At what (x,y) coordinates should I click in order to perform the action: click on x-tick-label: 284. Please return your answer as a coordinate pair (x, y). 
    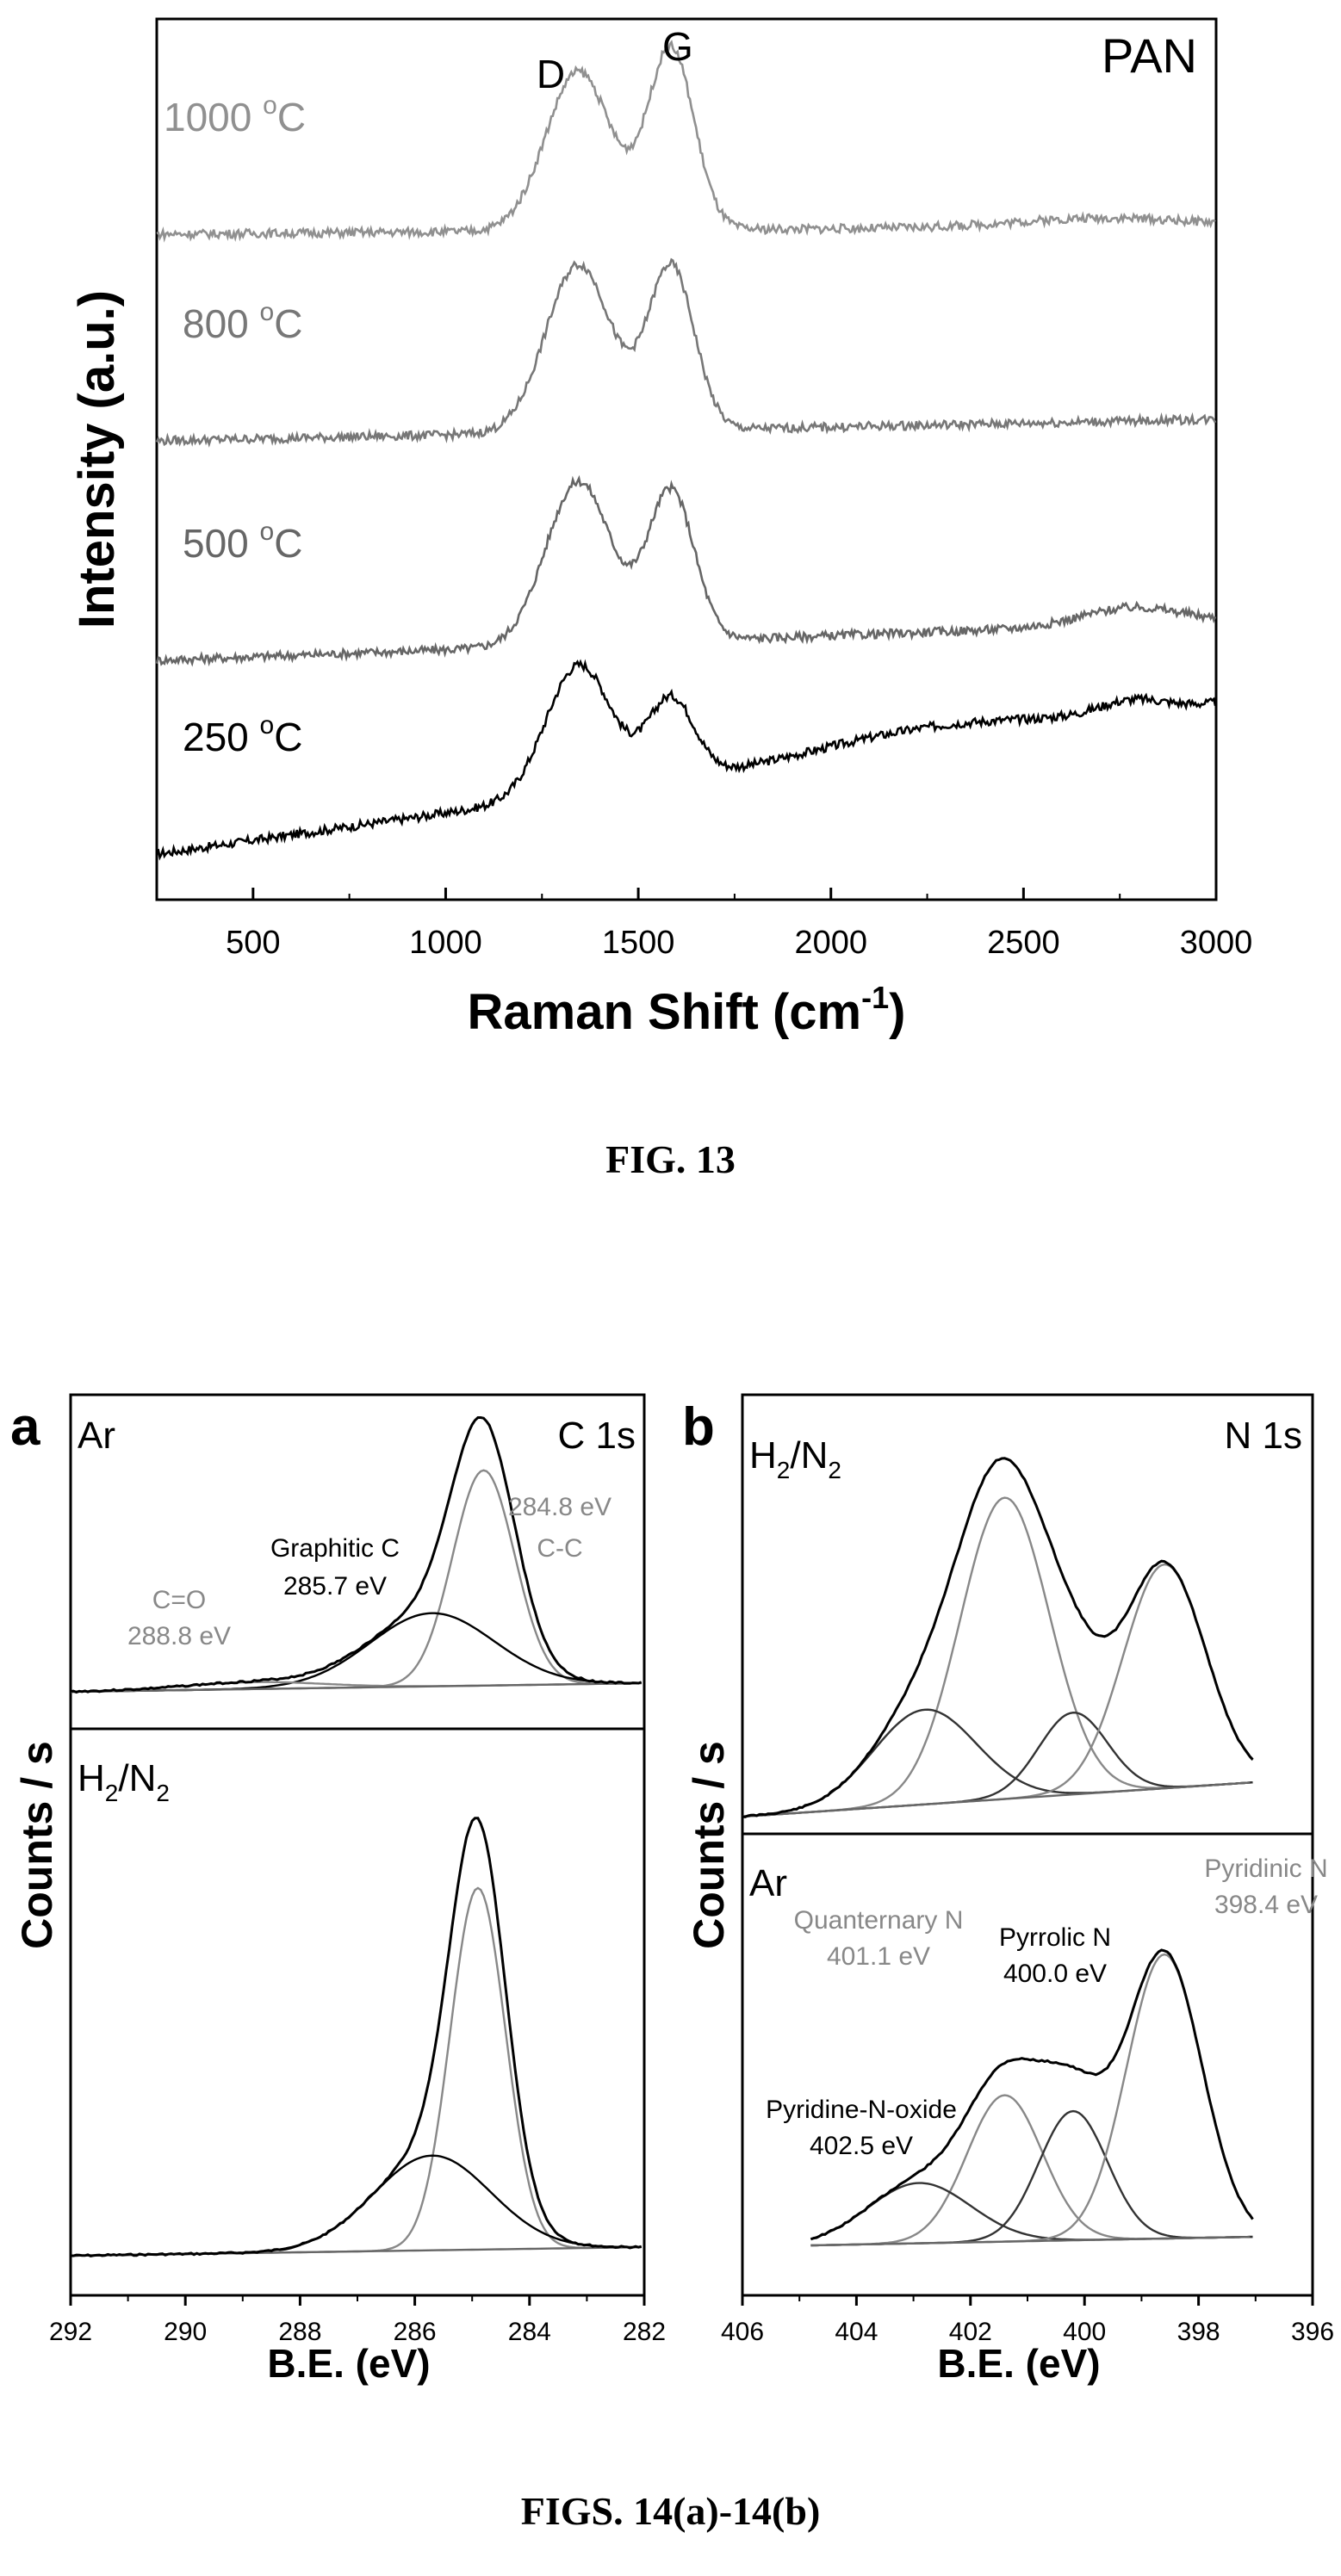
    Looking at the image, I should click on (529, 2332).